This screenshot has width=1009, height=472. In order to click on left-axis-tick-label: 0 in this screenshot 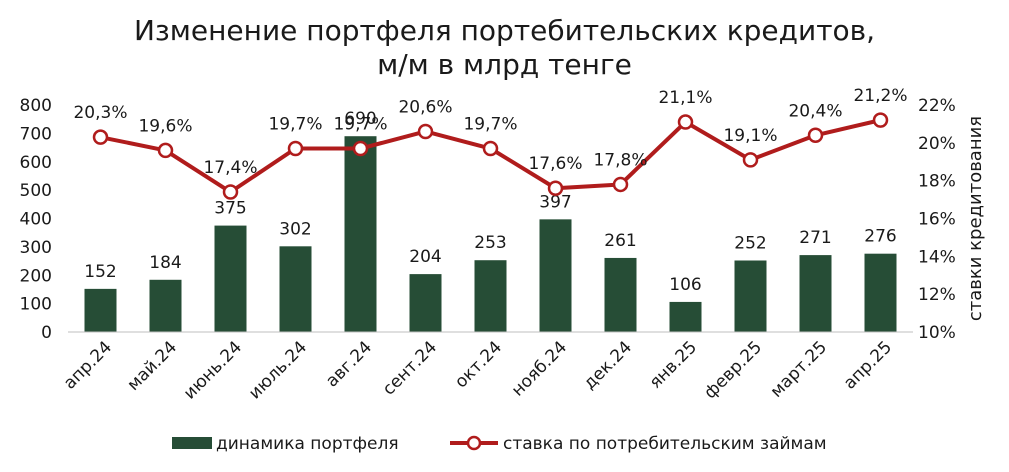, I will do `click(46, 333)`.